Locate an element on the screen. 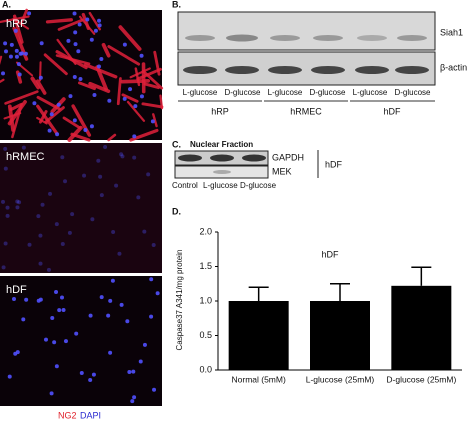 This screenshot has height=424, width=474. image-label: hRP is located at coordinates (16, 24).